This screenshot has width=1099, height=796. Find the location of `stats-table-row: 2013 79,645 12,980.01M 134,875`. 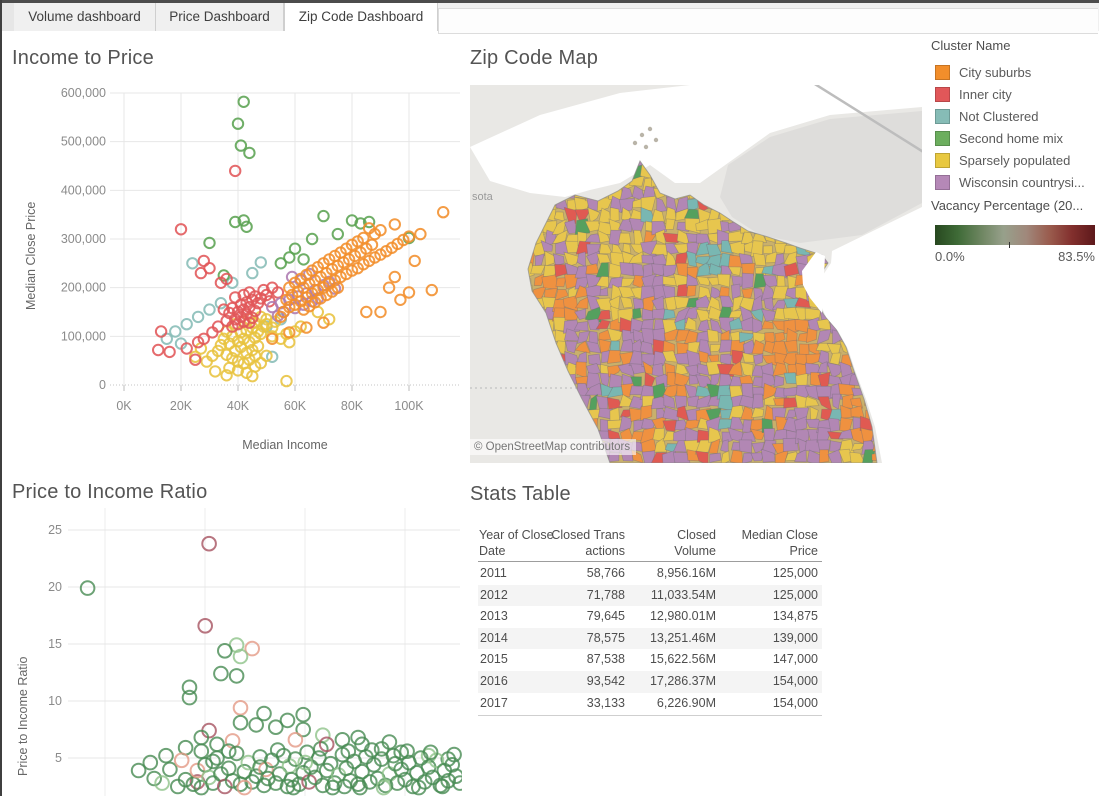

stats-table-row: 2013 79,645 12,980.01M 134,875 is located at coordinates (650, 617).